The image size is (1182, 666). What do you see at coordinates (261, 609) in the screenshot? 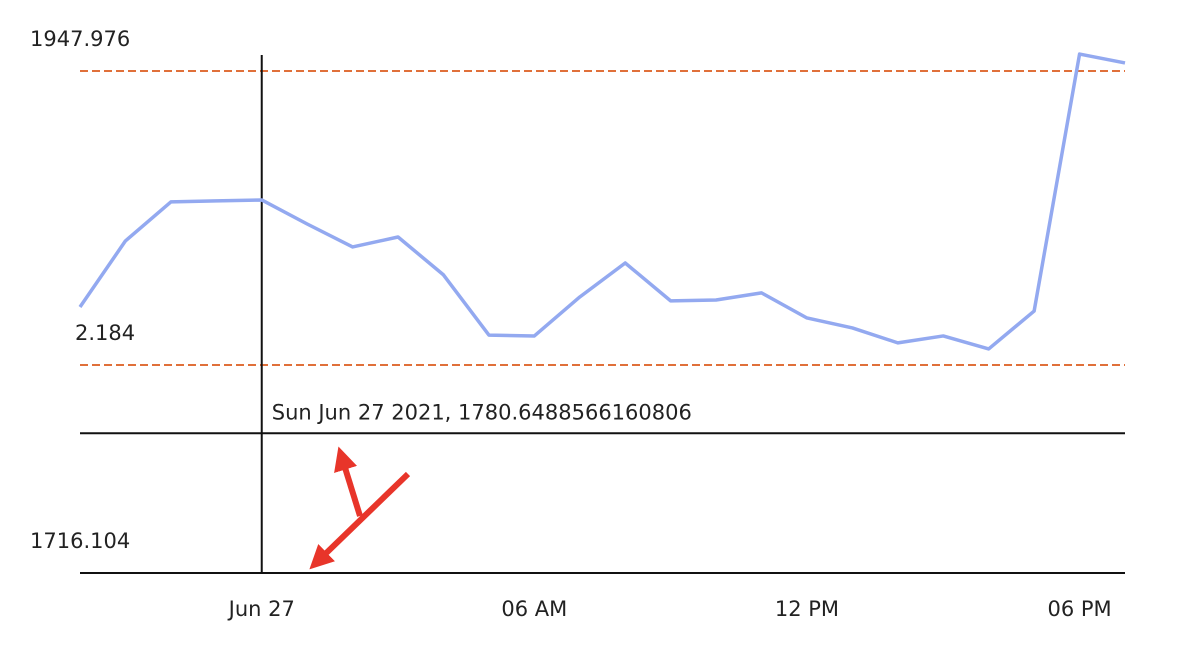
I see `x-tick-label: Jun 27` at bounding box center [261, 609].